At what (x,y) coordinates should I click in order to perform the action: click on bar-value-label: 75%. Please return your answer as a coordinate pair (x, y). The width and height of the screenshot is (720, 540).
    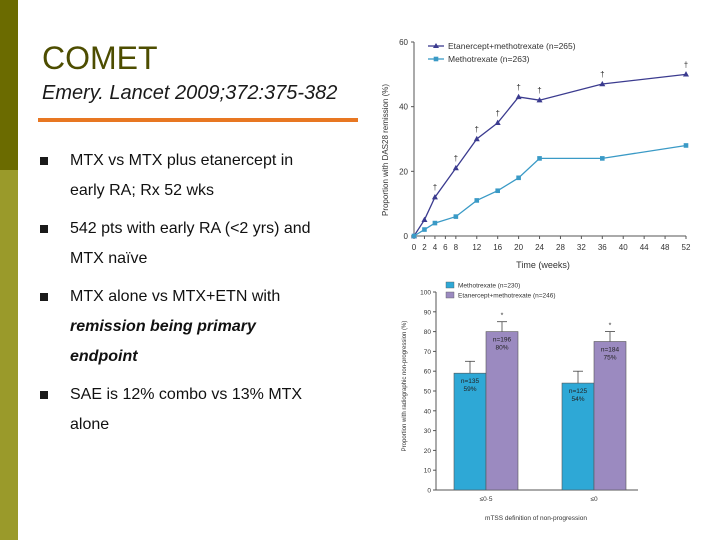
    Looking at the image, I should click on (609, 358).